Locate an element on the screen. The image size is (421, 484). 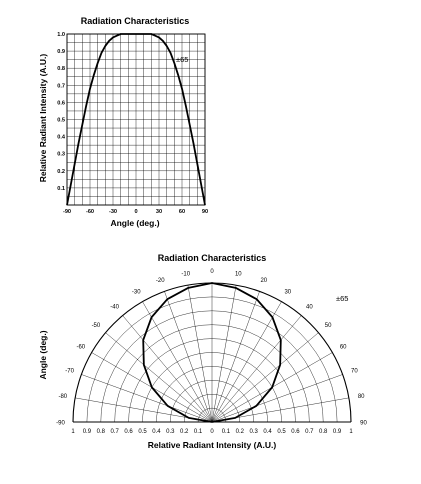
y-axis-label: Angle (deg.) is located at coordinates (43, 354).